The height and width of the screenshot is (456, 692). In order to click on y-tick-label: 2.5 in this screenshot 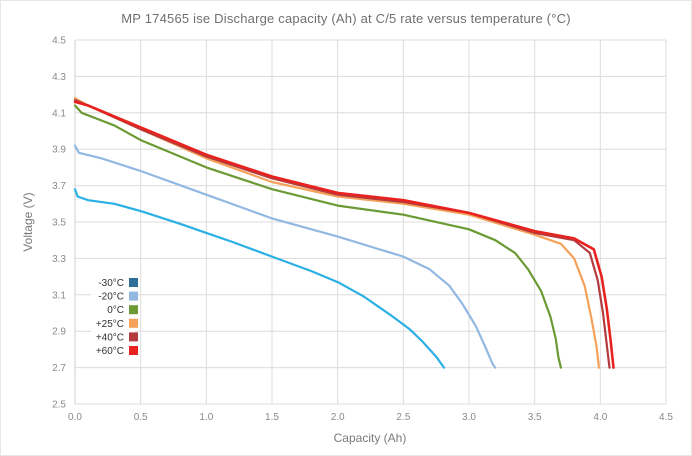, I will do `click(59, 405)`.